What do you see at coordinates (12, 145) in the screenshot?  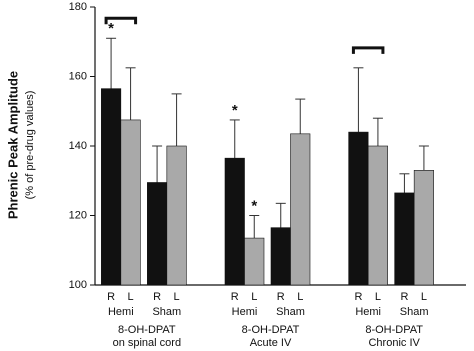 I see `y-axis-label: Phrenic Peak Amplitude` at bounding box center [12, 145].